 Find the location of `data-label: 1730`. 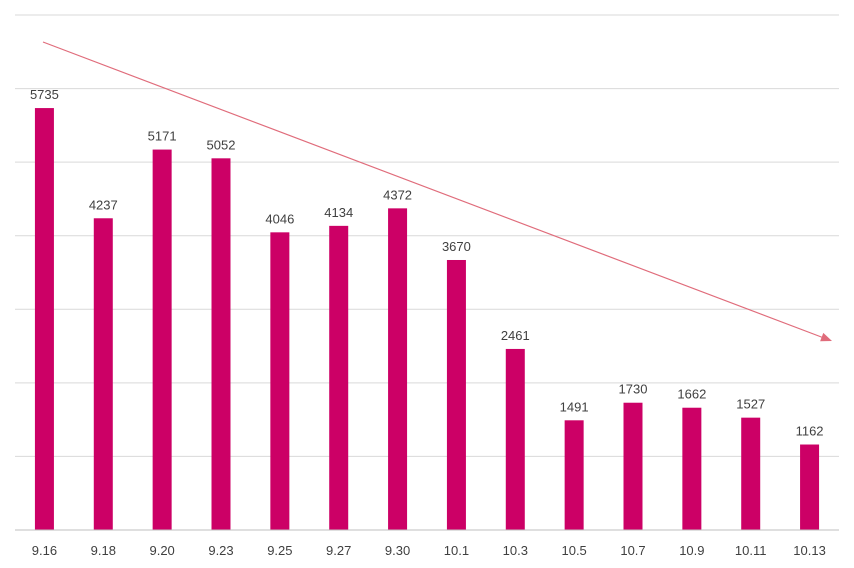

data-label: 1730 is located at coordinates (633, 389).